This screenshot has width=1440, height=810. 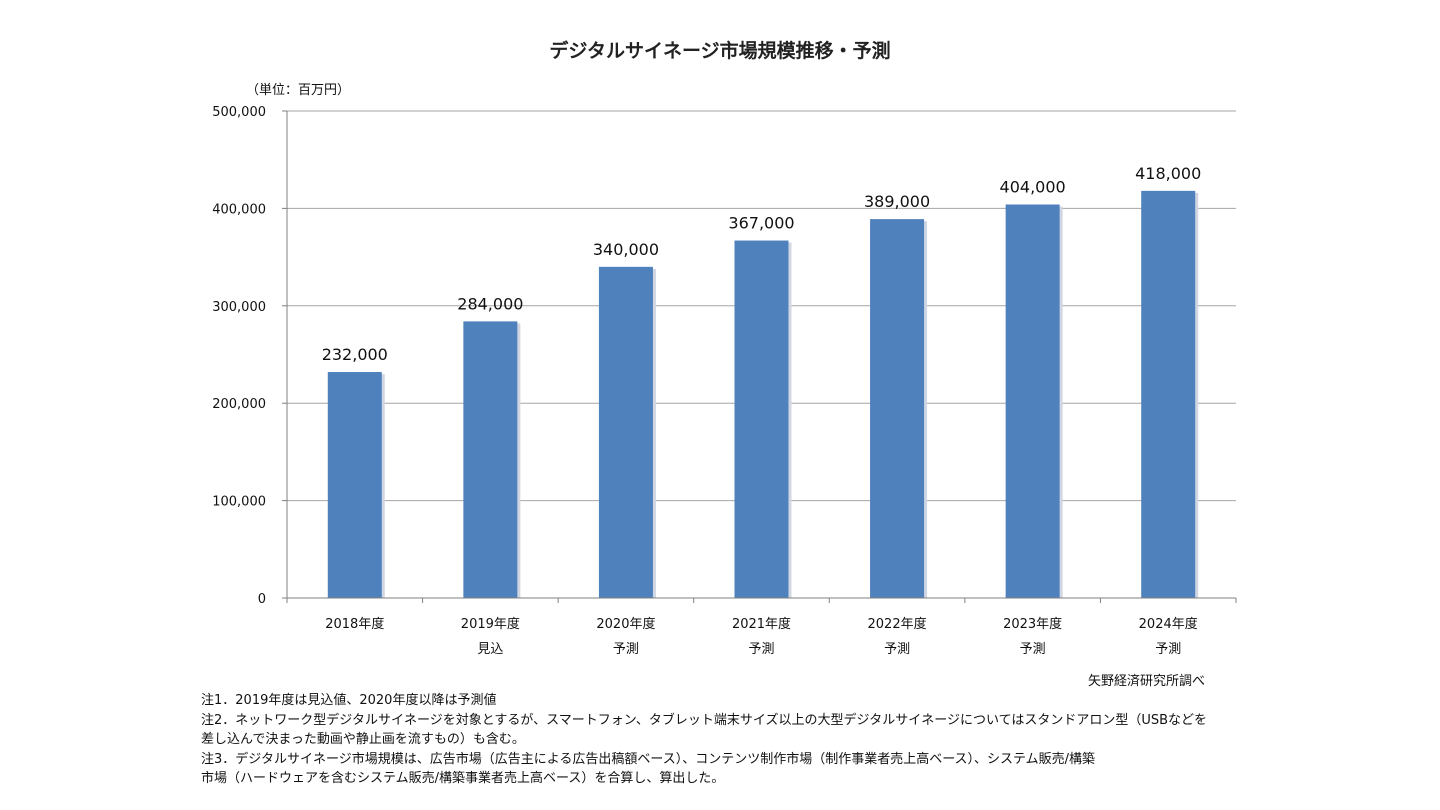 I want to click on category-label: 2022年度, so click(x=897, y=624).